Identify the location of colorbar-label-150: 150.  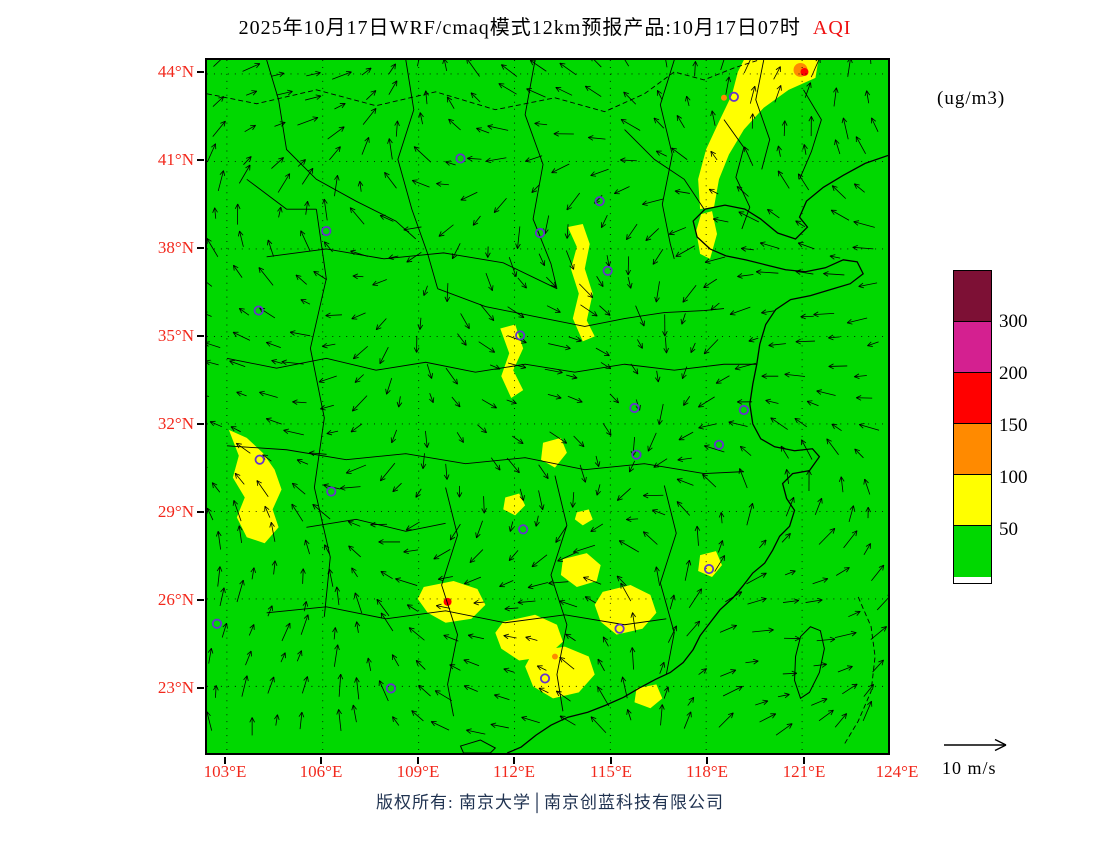
(1013, 425).